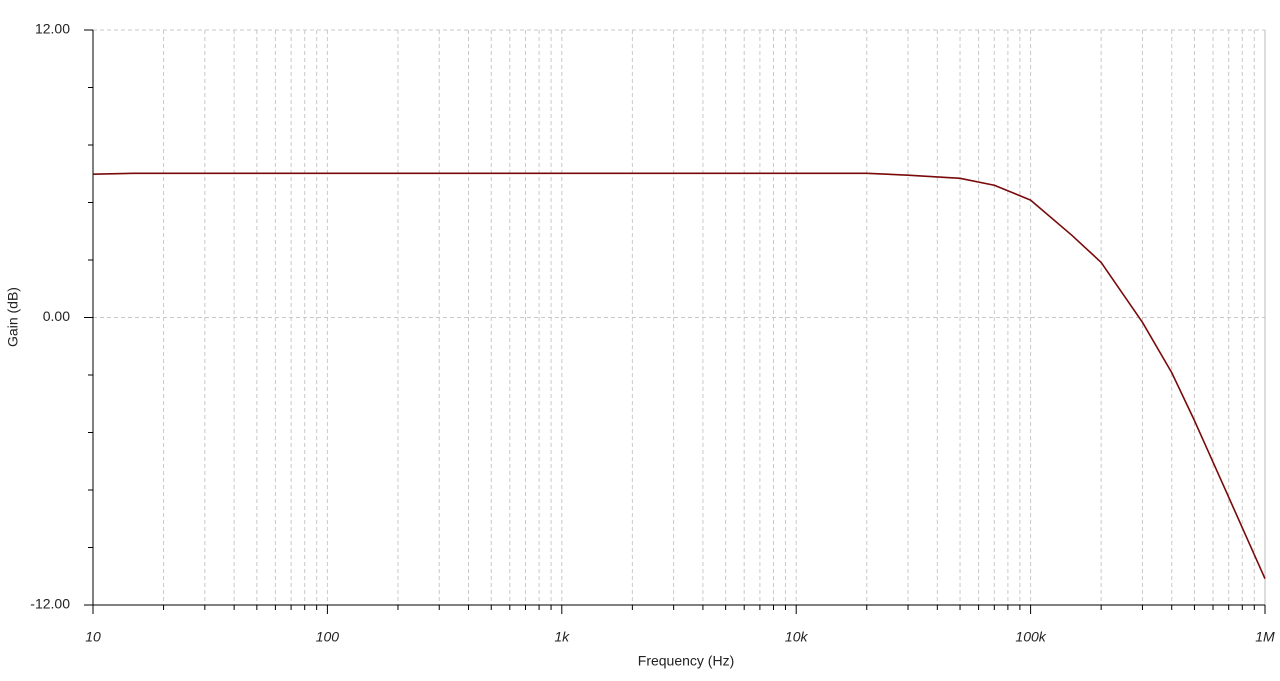  Describe the element at coordinates (52, 29) in the screenshot. I see `y-tick-label: 12.00` at that location.